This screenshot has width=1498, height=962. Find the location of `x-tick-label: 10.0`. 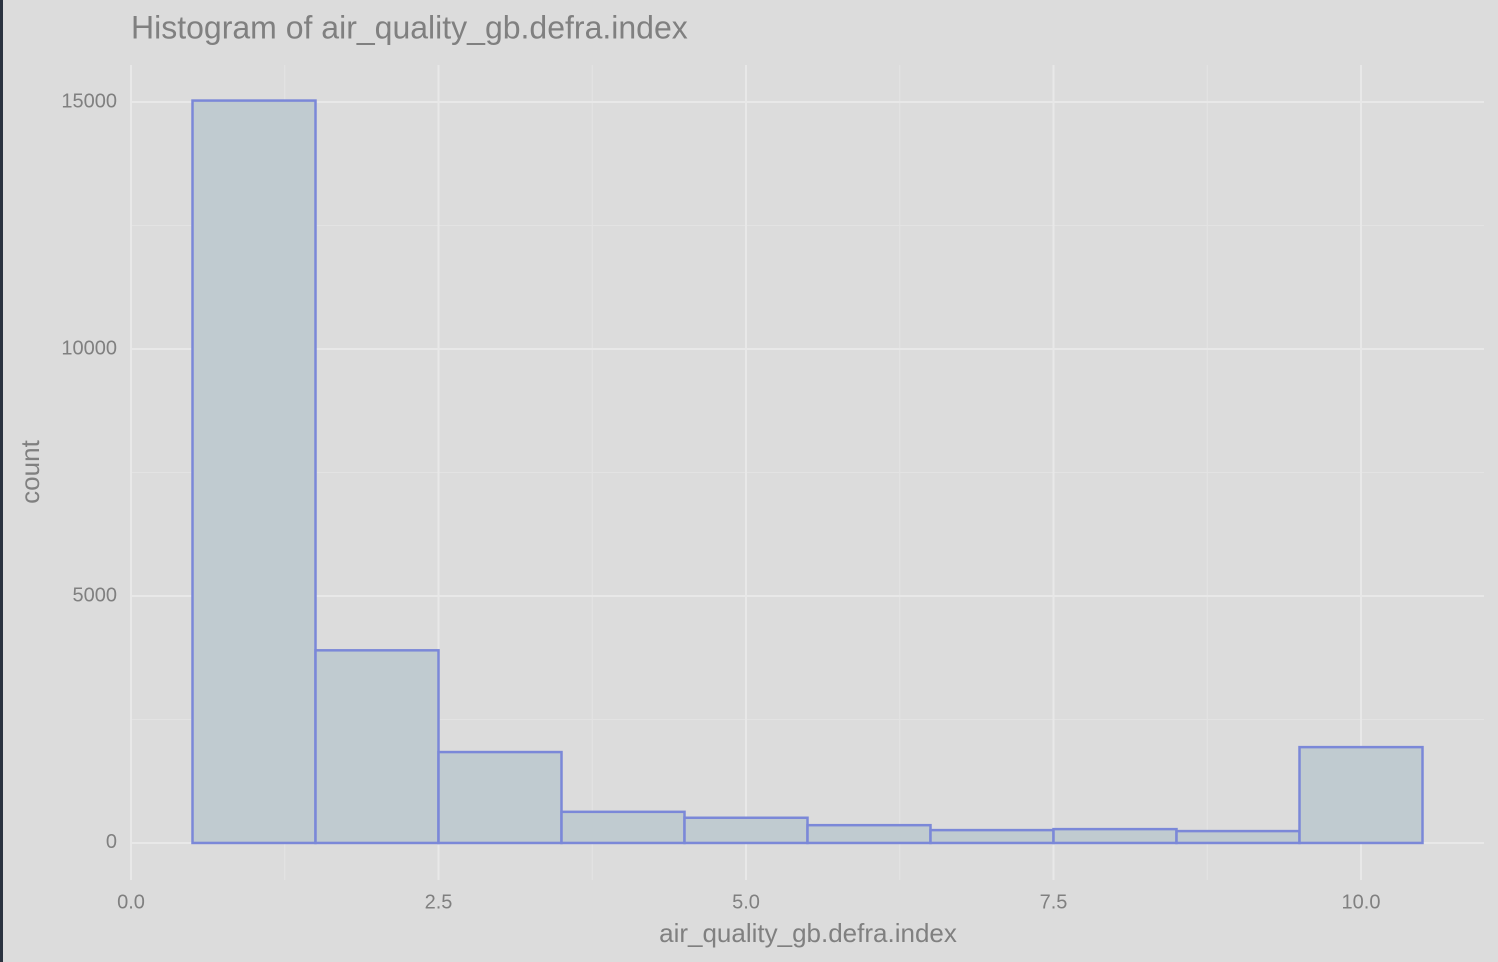

x-tick-label: 10.0 is located at coordinates (1361, 902).